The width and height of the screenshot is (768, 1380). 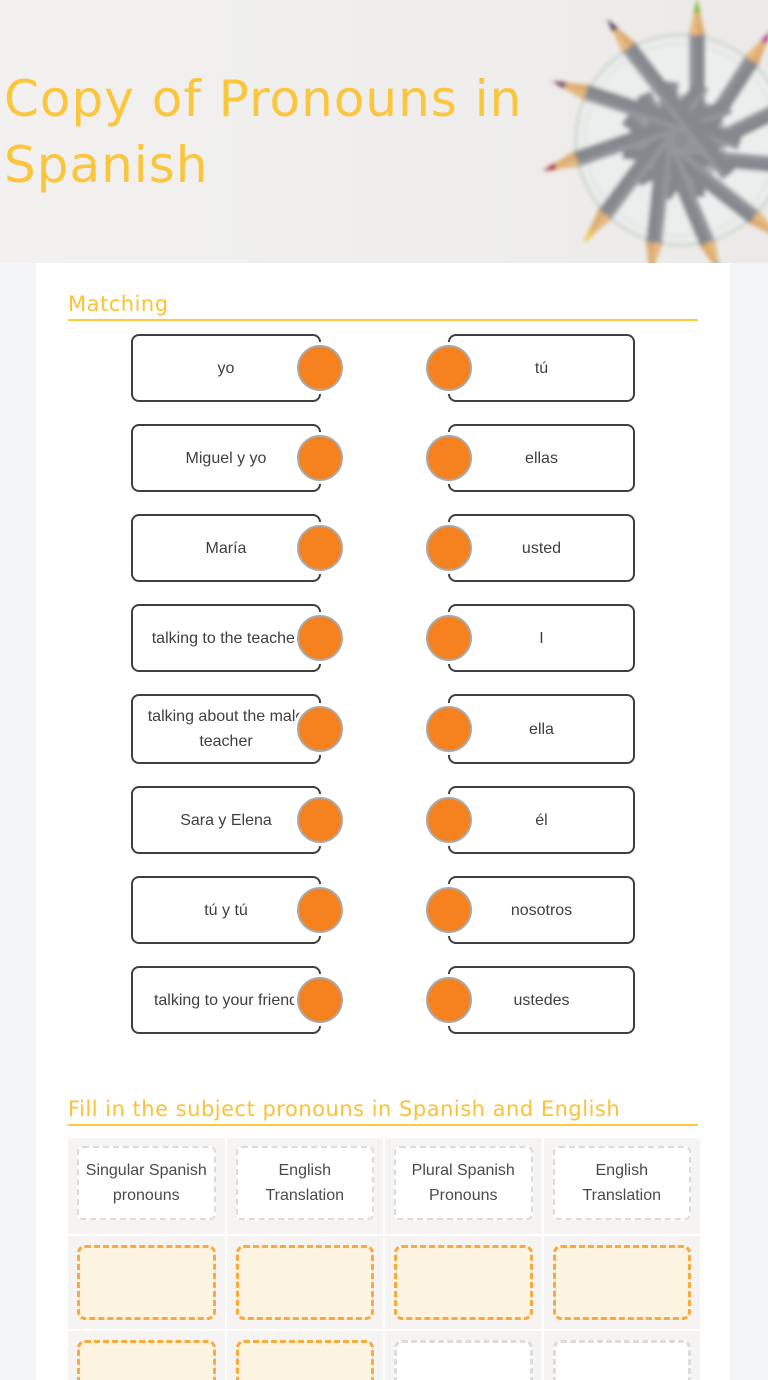 I want to click on match-item-right-label: usted, so click(x=541, y=548).